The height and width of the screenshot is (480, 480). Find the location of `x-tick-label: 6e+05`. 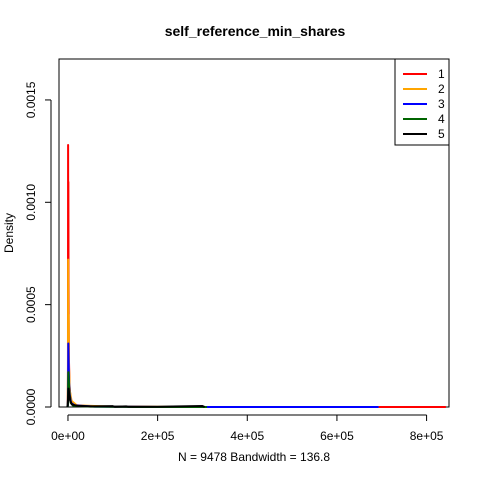

x-tick-label: 6e+05 is located at coordinates (337, 436).